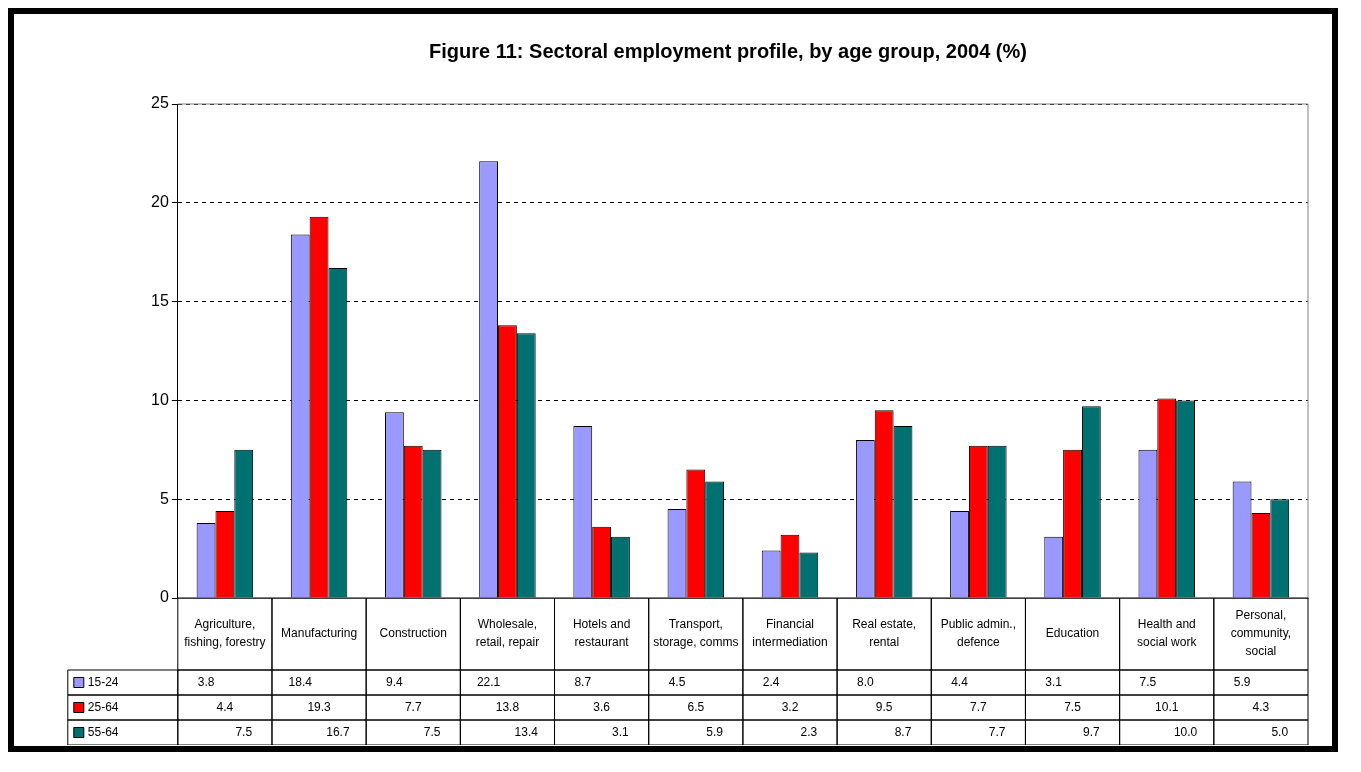  I want to click on y-tick-label: 10, so click(160, 399).